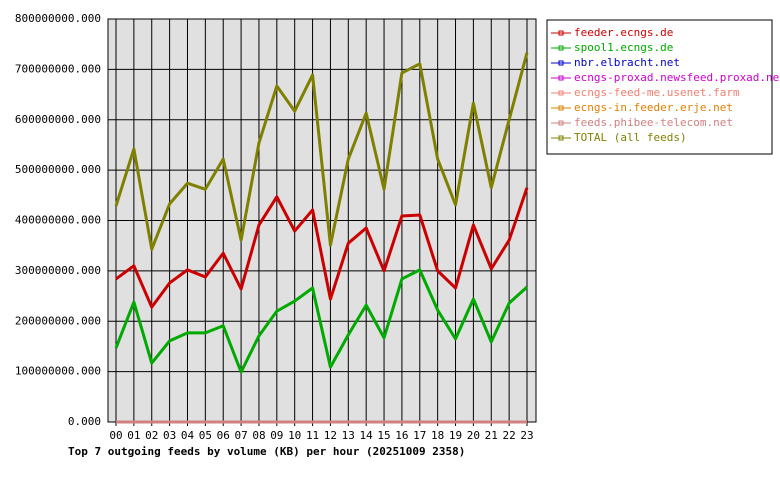 The image size is (780, 480). Describe the element at coordinates (312, 435) in the screenshot. I see `x-tick-label: 11` at that location.